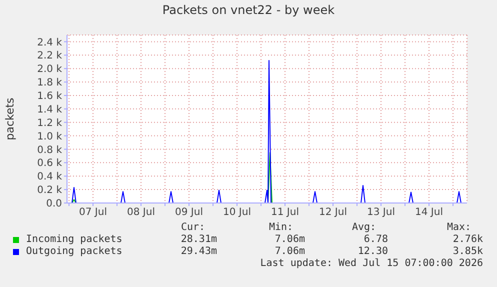 The height and width of the screenshot is (287, 497). What do you see at coordinates (49, 96) in the screenshot?
I see `y-tick-label: 1.6 k` at bounding box center [49, 96].